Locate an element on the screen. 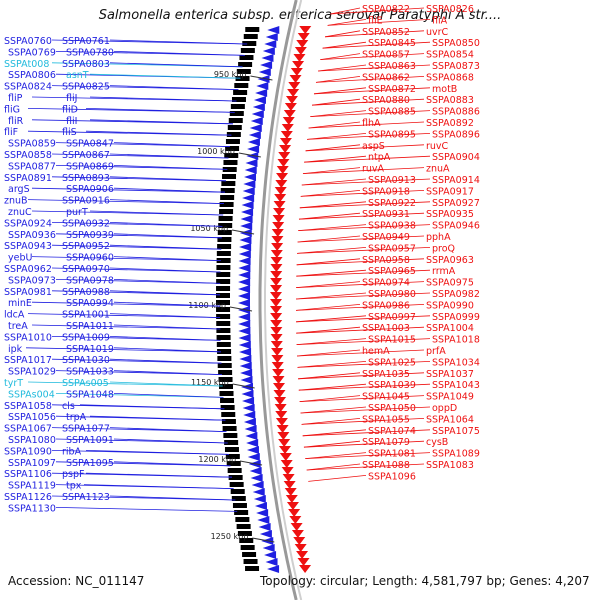  gene-label: pphA is located at coordinates (438, 237).